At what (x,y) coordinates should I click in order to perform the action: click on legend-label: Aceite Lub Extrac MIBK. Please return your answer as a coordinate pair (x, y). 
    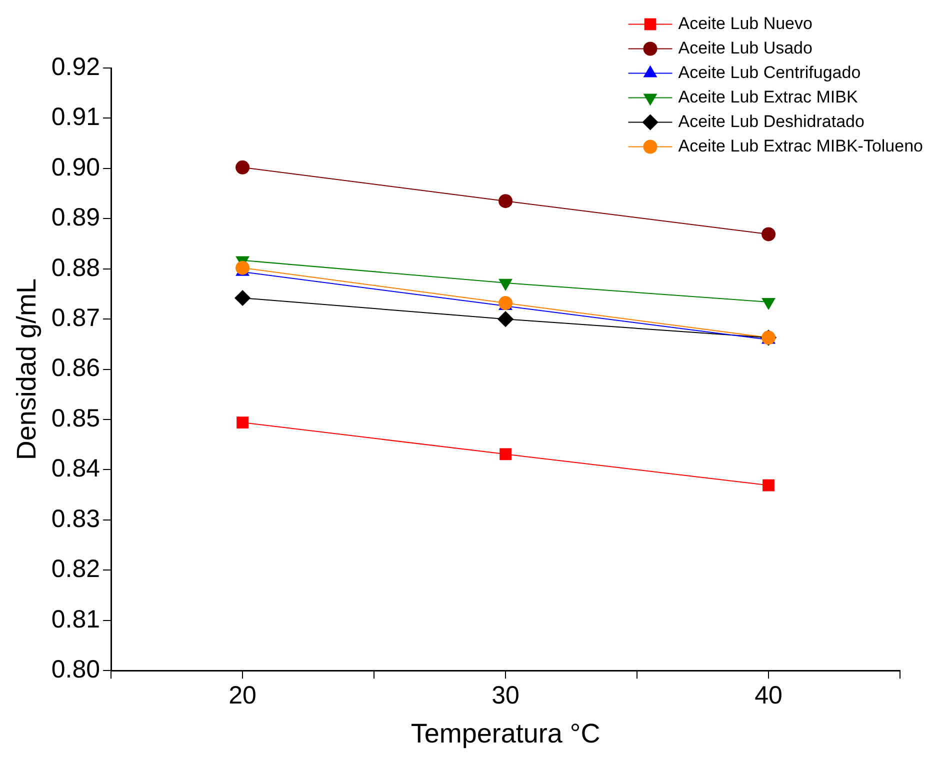
    Looking at the image, I should click on (768, 96).